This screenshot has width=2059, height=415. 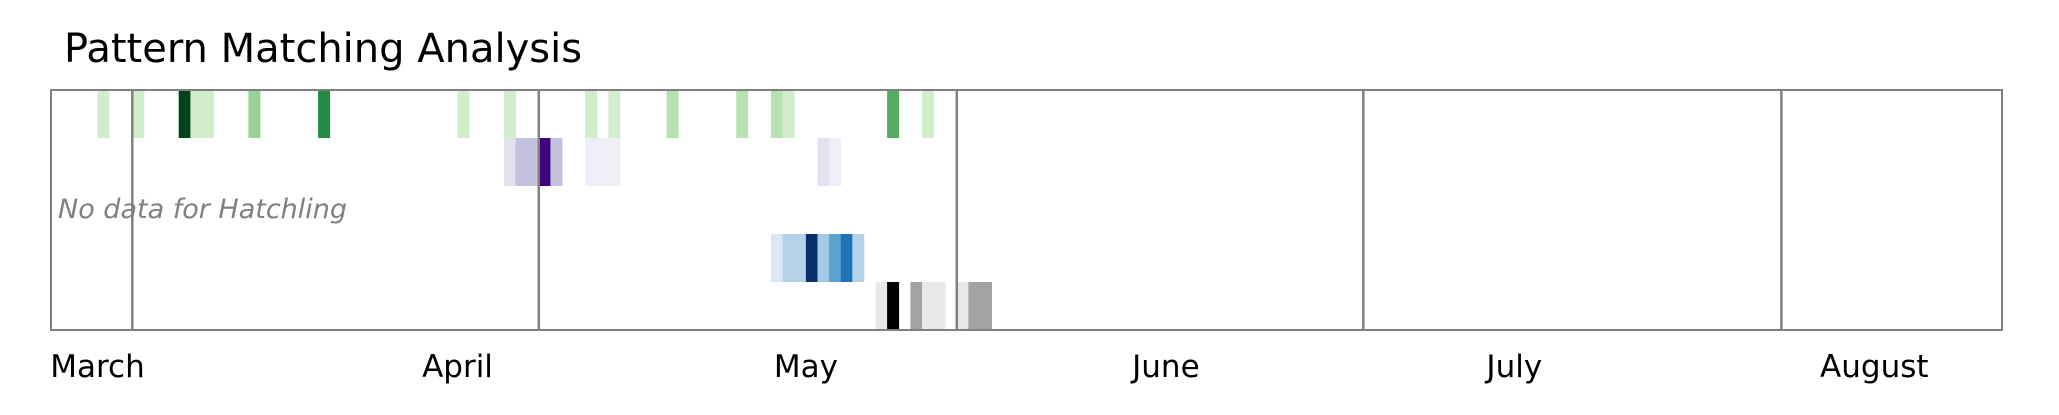 What do you see at coordinates (97, 367) in the screenshot?
I see `x-tick-label: March` at bounding box center [97, 367].